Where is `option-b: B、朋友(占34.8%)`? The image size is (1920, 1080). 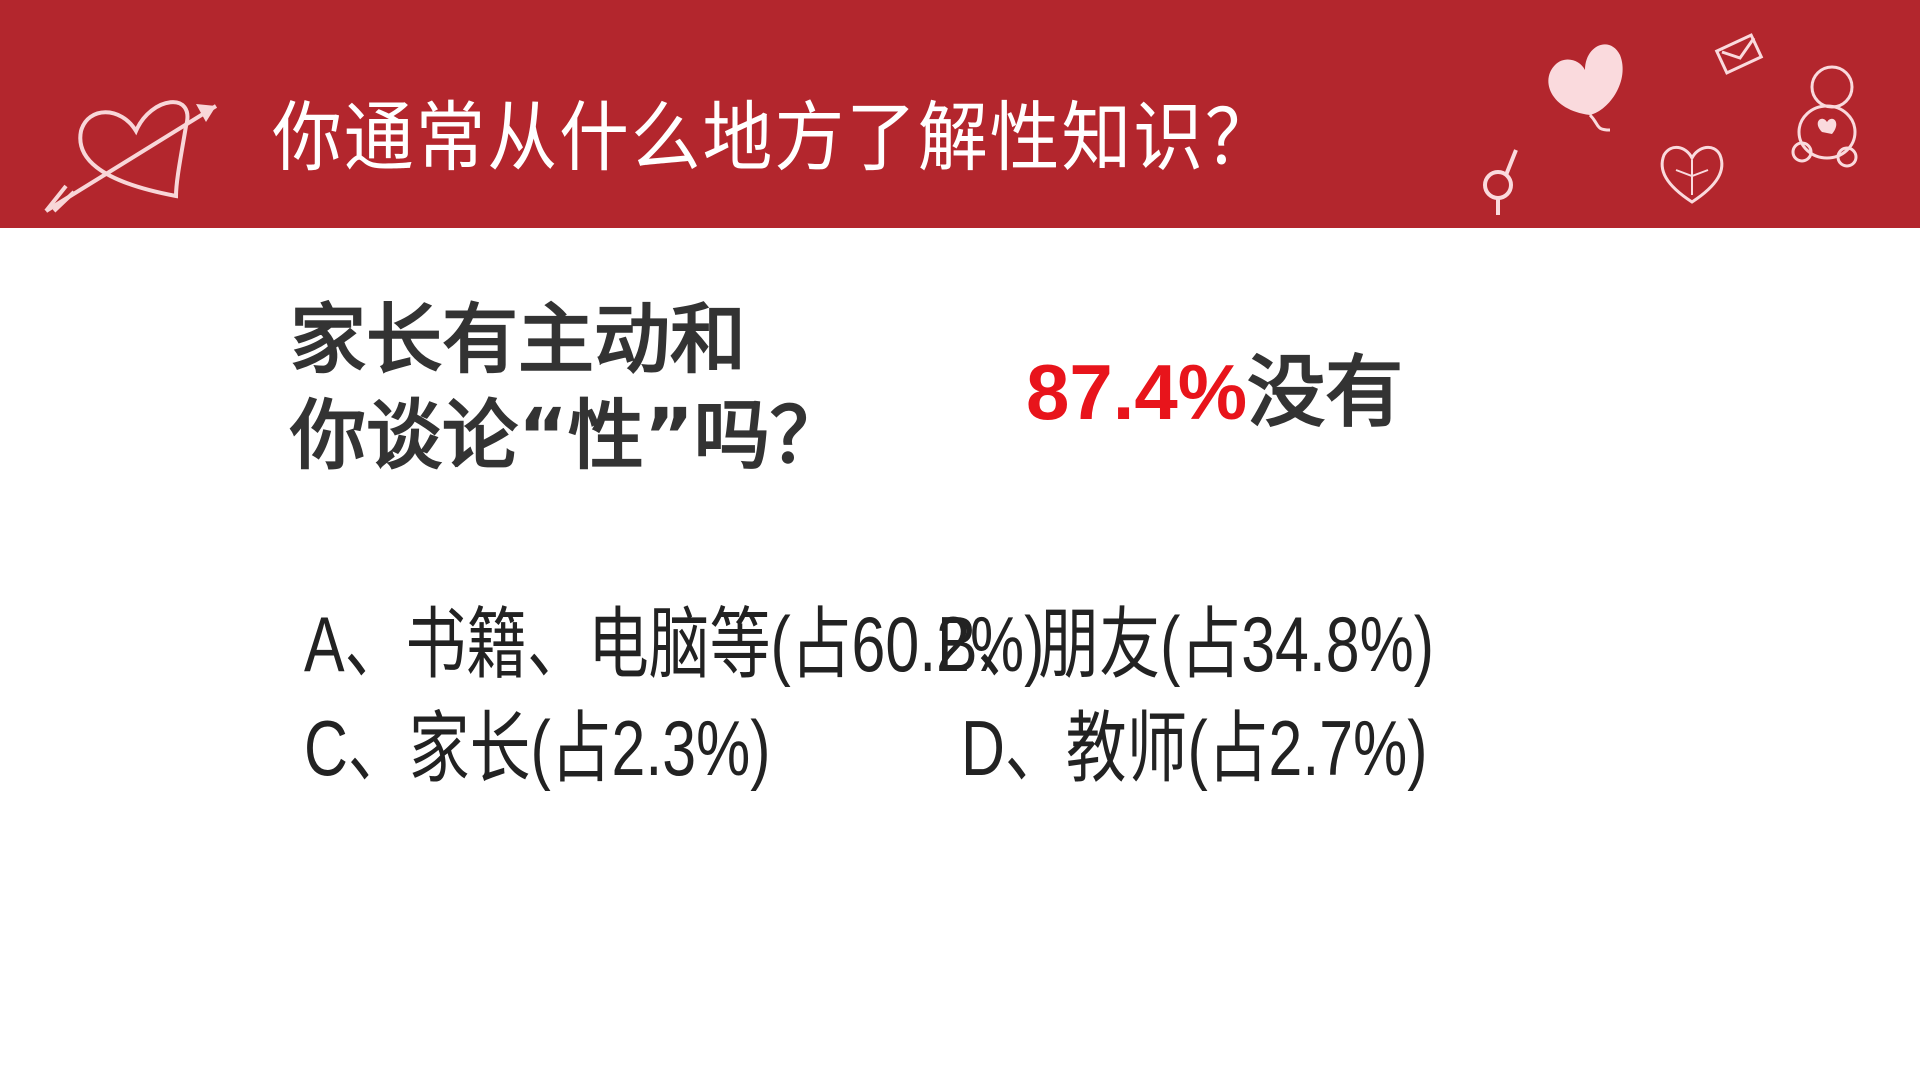
option-b: B、朋友(占34.8%) is located at coordinates (1185, 644).